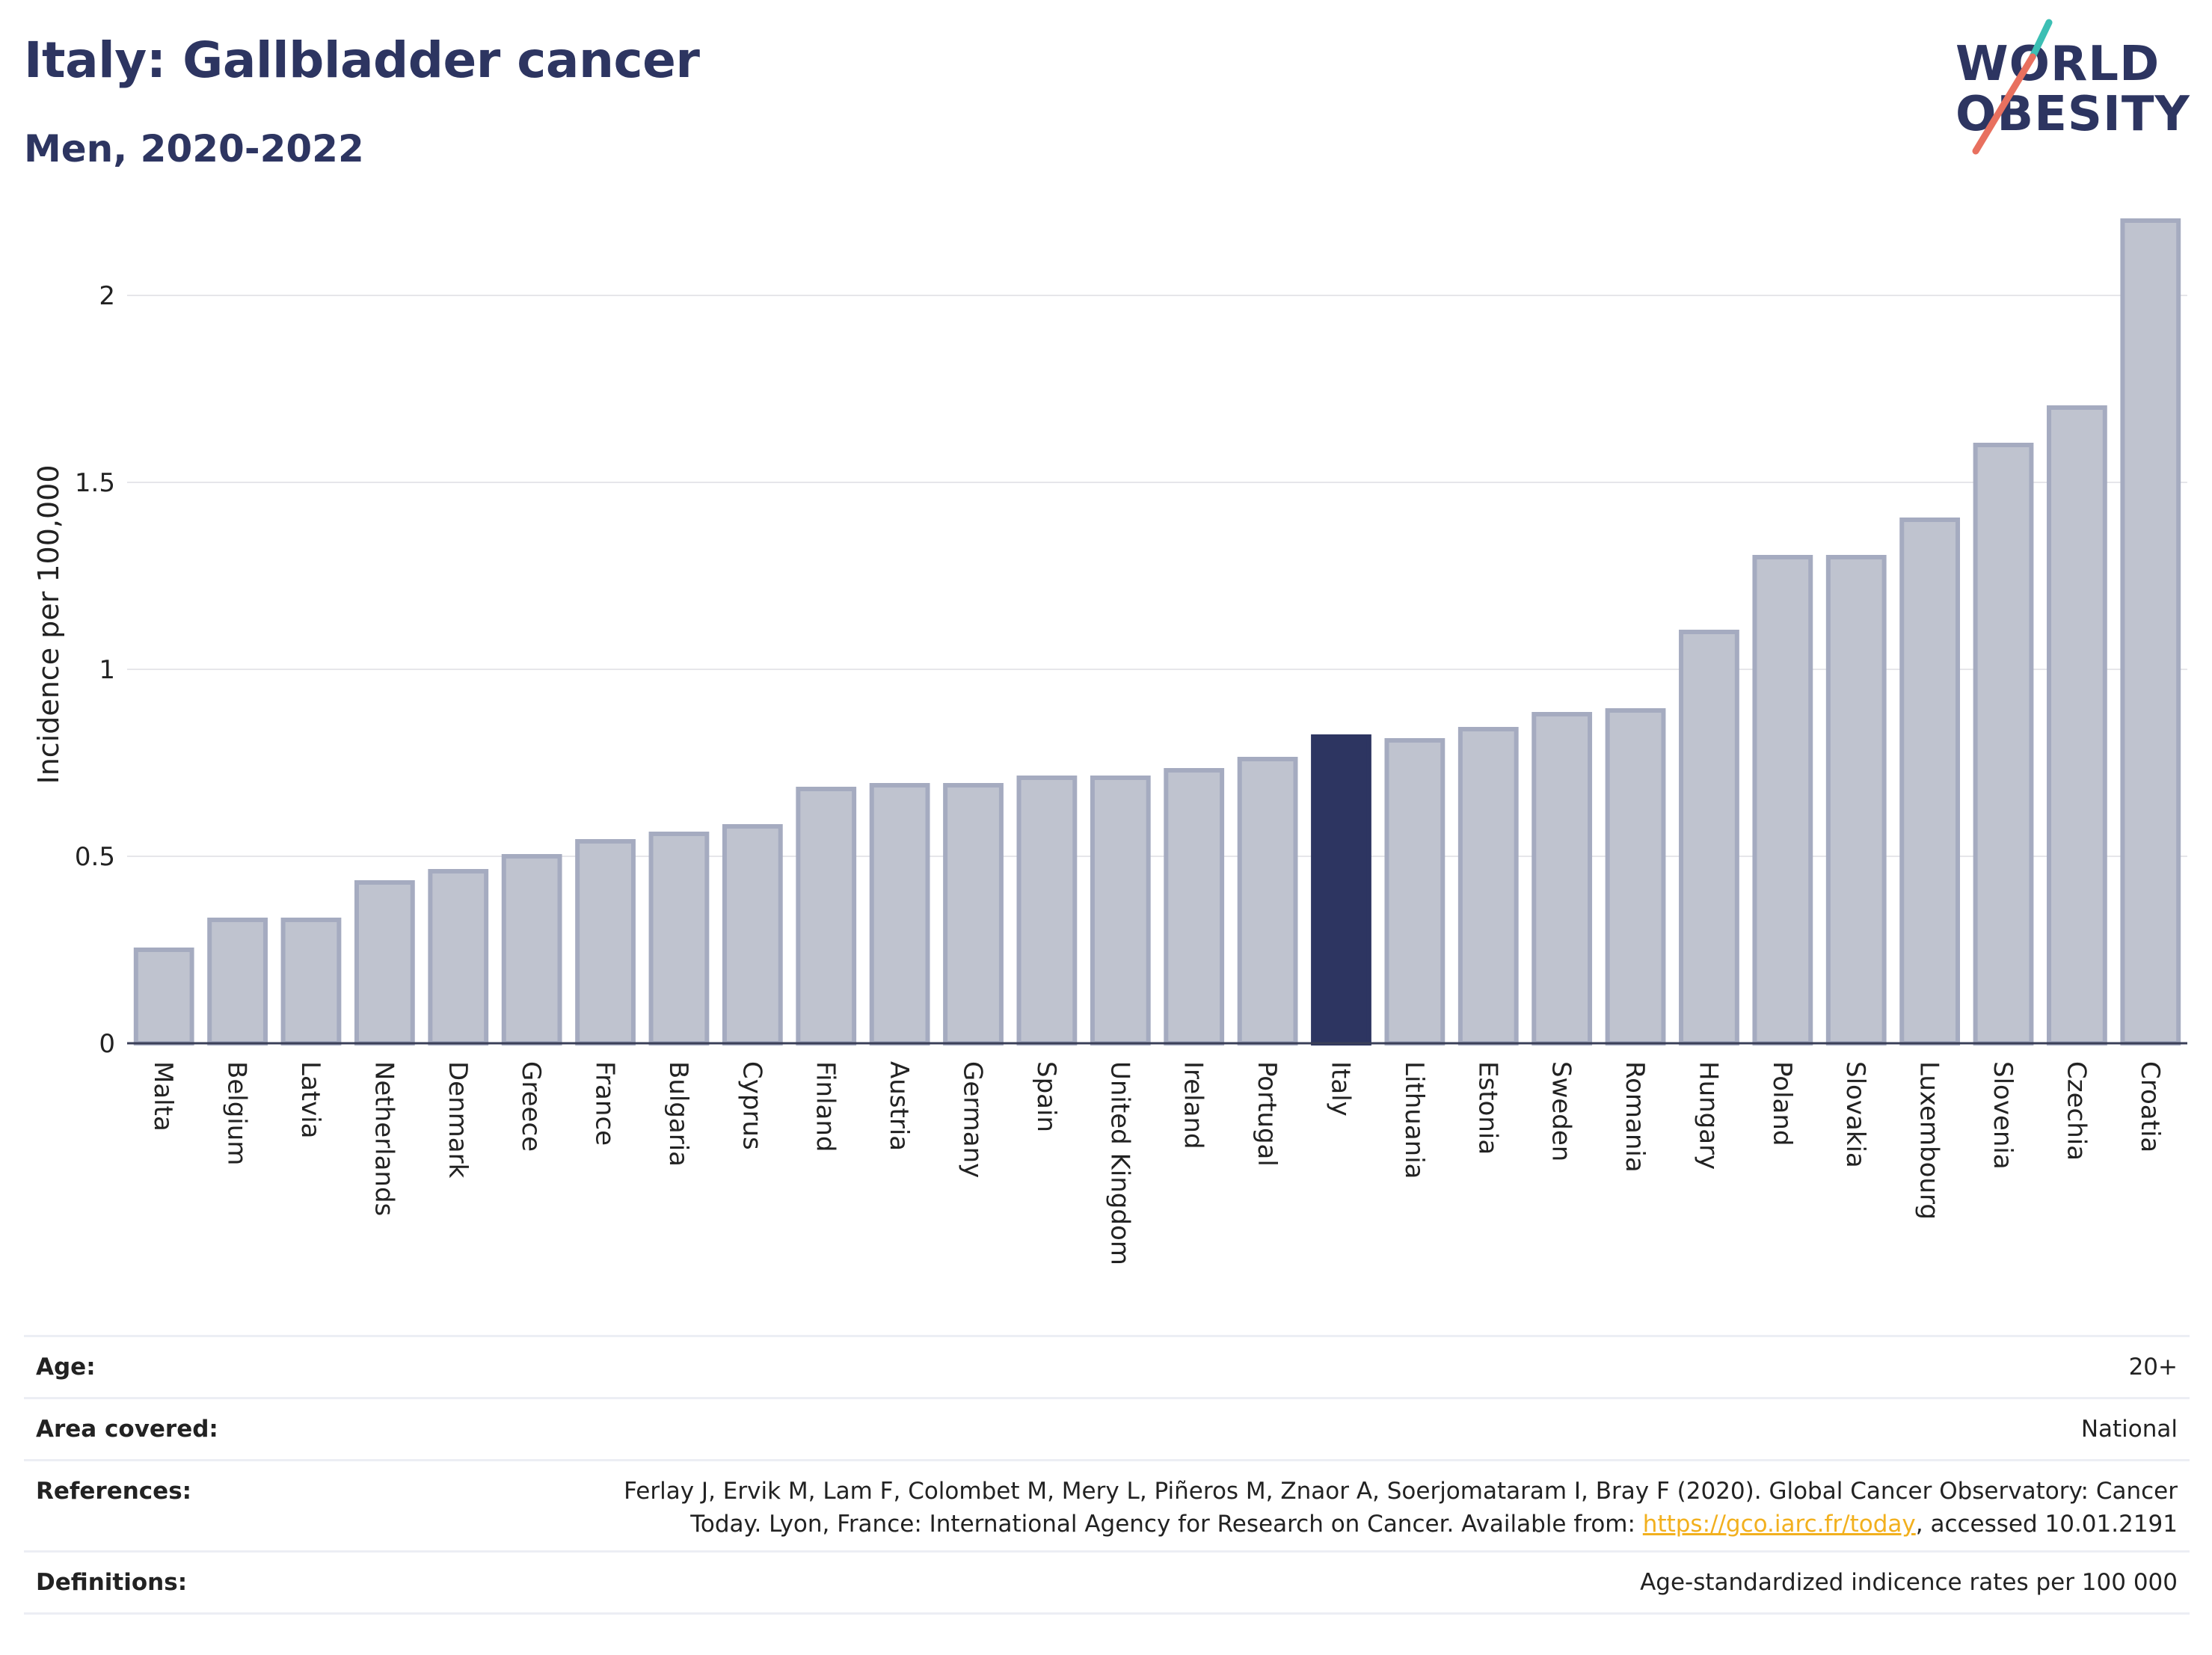 The height and width of the screenshot is (1655, 2212). I want to click on y-tick-label: 0, so click(107, 1044).